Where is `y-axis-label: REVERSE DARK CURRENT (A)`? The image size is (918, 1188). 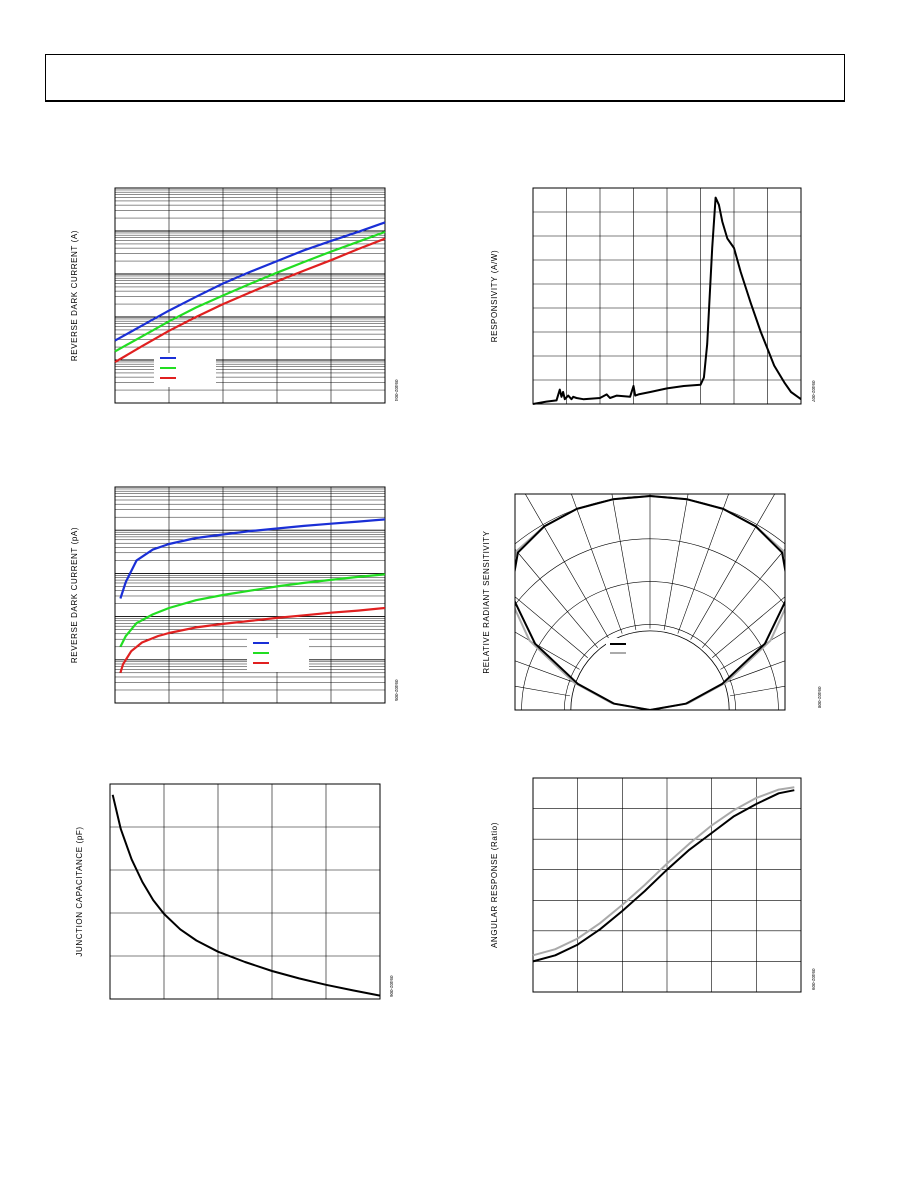
y-axis-label: REVERSE DARK CURRENT (A) is located at coordinates (74, 295).